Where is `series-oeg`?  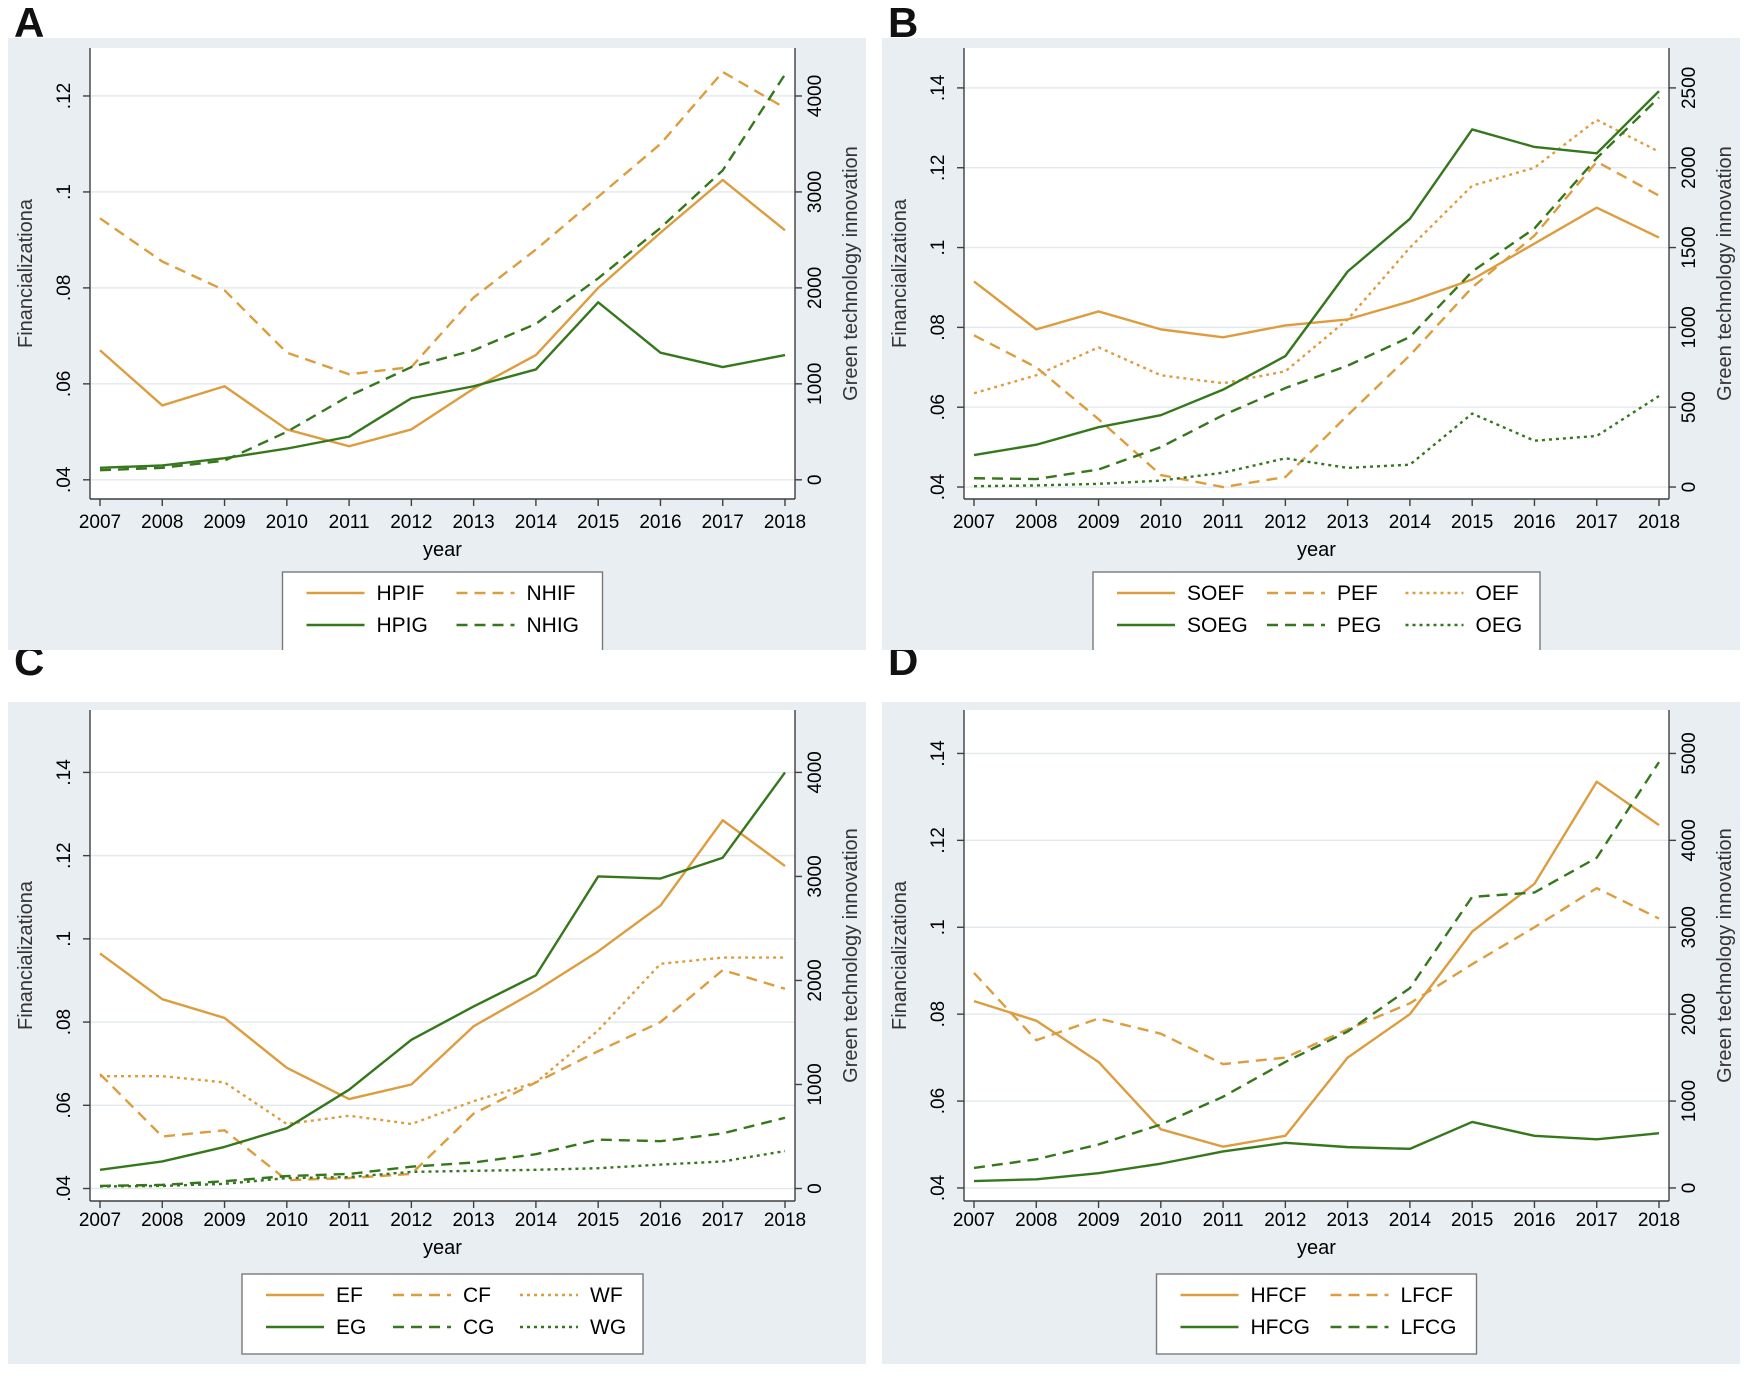
series-oeg is located at coordinates (1316, 441).